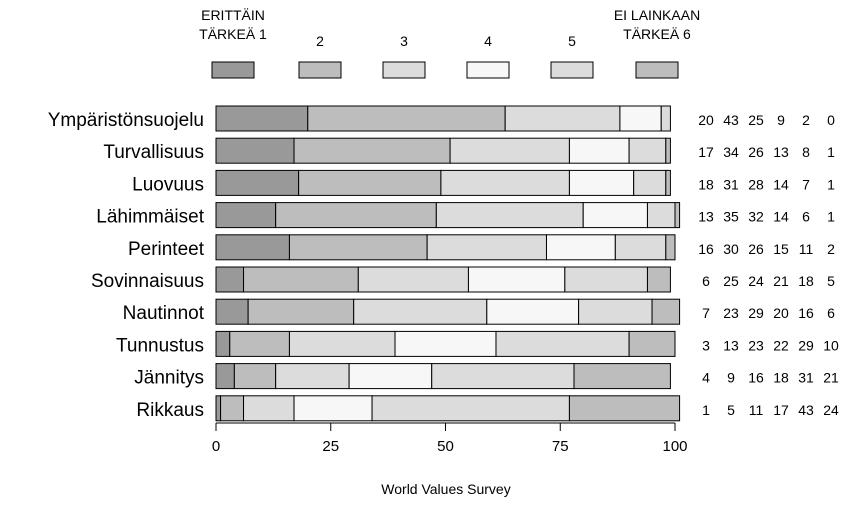 The image size is (863, 507). What do you see at coordinates (147, 281) in the screenshot?
I see `category-label: Sovinnaisuus` at bounding box center [147, 281].